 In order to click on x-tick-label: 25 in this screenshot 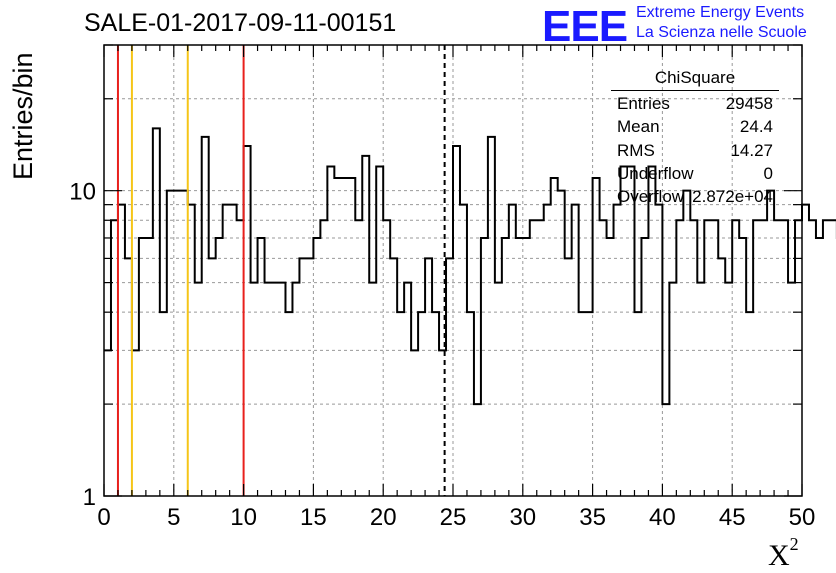, I will do `click(453, 517)`.